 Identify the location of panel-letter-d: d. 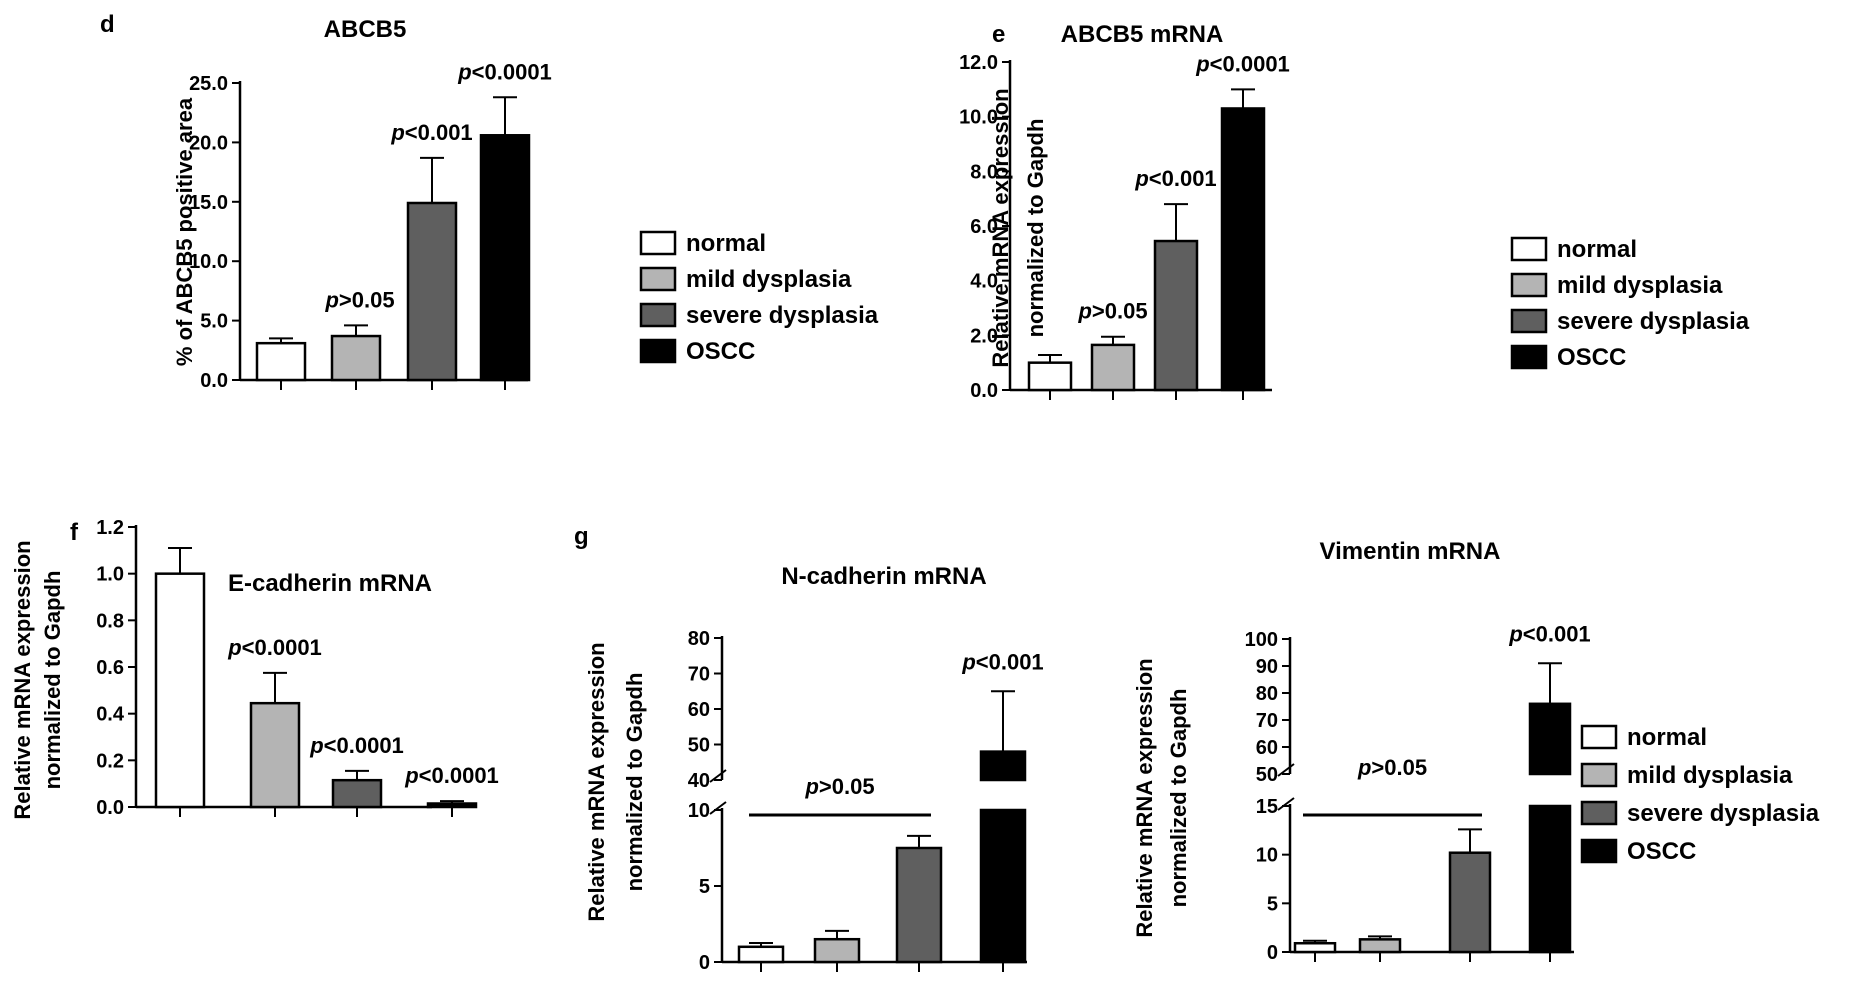
(107, 24).